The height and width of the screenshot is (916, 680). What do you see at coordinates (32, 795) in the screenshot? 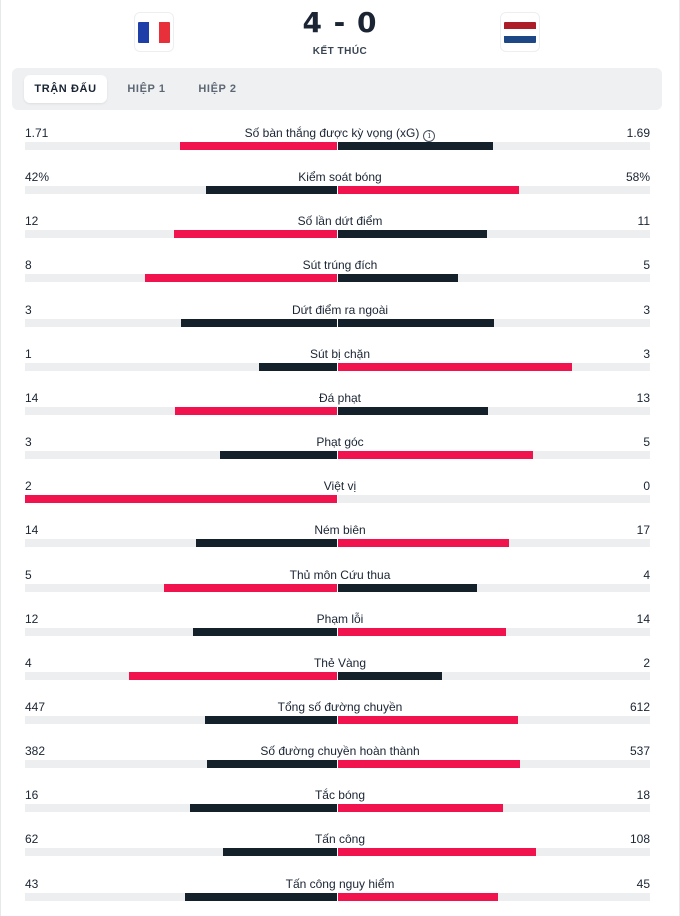
I see `home-stat-value: 16` at bounding box center [32, 795].